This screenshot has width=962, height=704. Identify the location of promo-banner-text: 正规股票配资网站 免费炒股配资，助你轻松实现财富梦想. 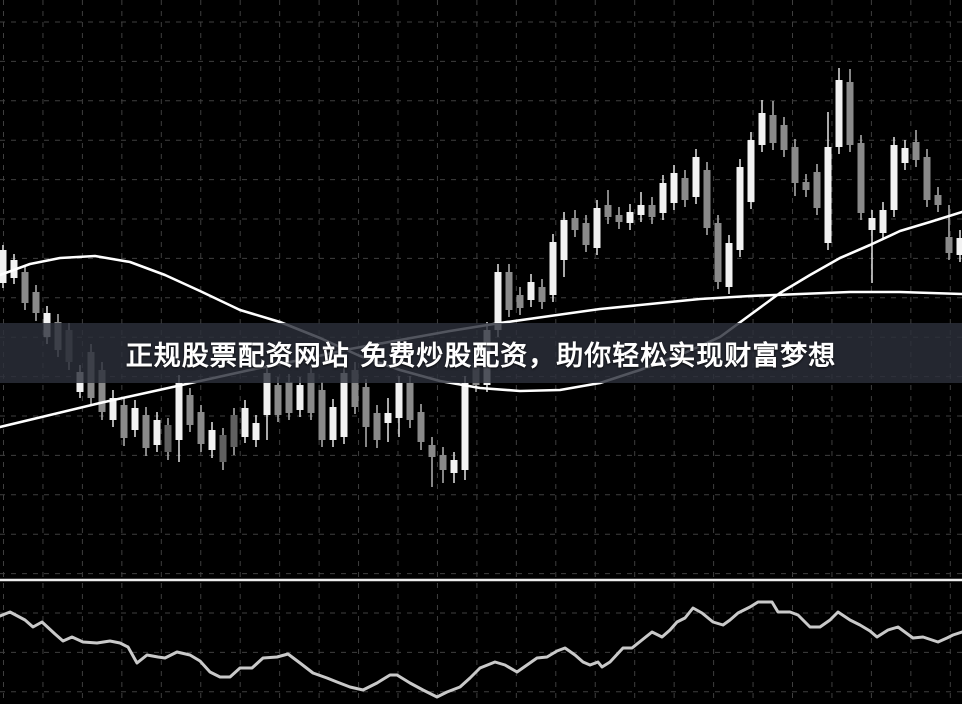
(481, 356).